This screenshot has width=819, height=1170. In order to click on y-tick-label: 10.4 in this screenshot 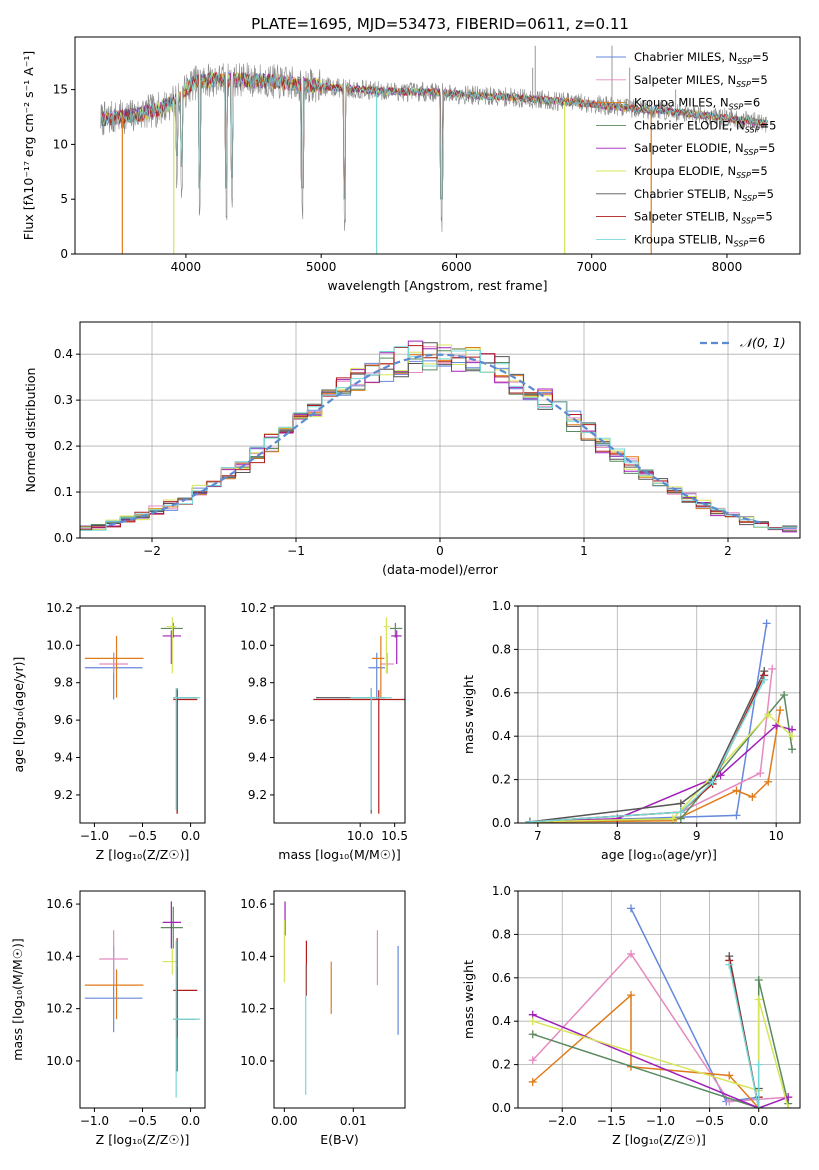, I will do `click(253, 956)`.